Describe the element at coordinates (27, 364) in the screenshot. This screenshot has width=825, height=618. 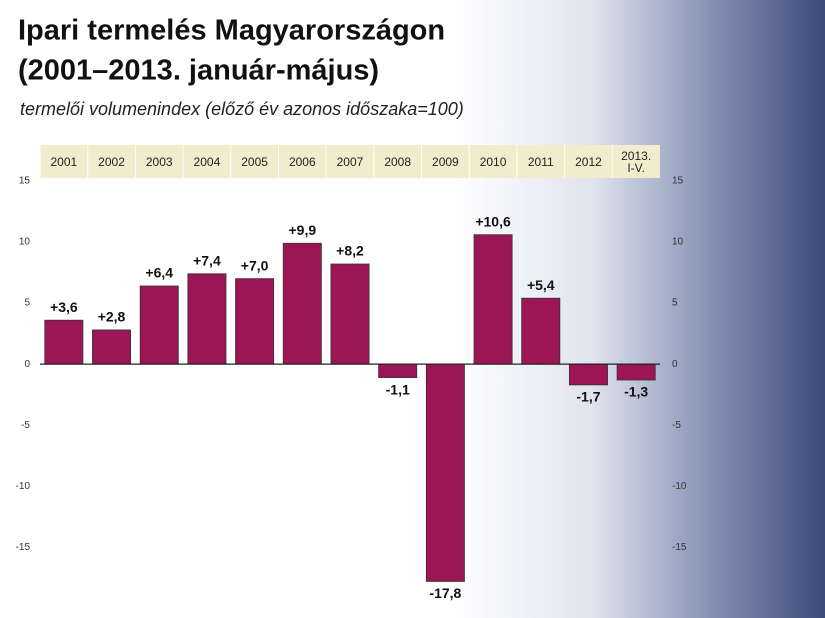
I see `y-tick-label: 0` at that location.